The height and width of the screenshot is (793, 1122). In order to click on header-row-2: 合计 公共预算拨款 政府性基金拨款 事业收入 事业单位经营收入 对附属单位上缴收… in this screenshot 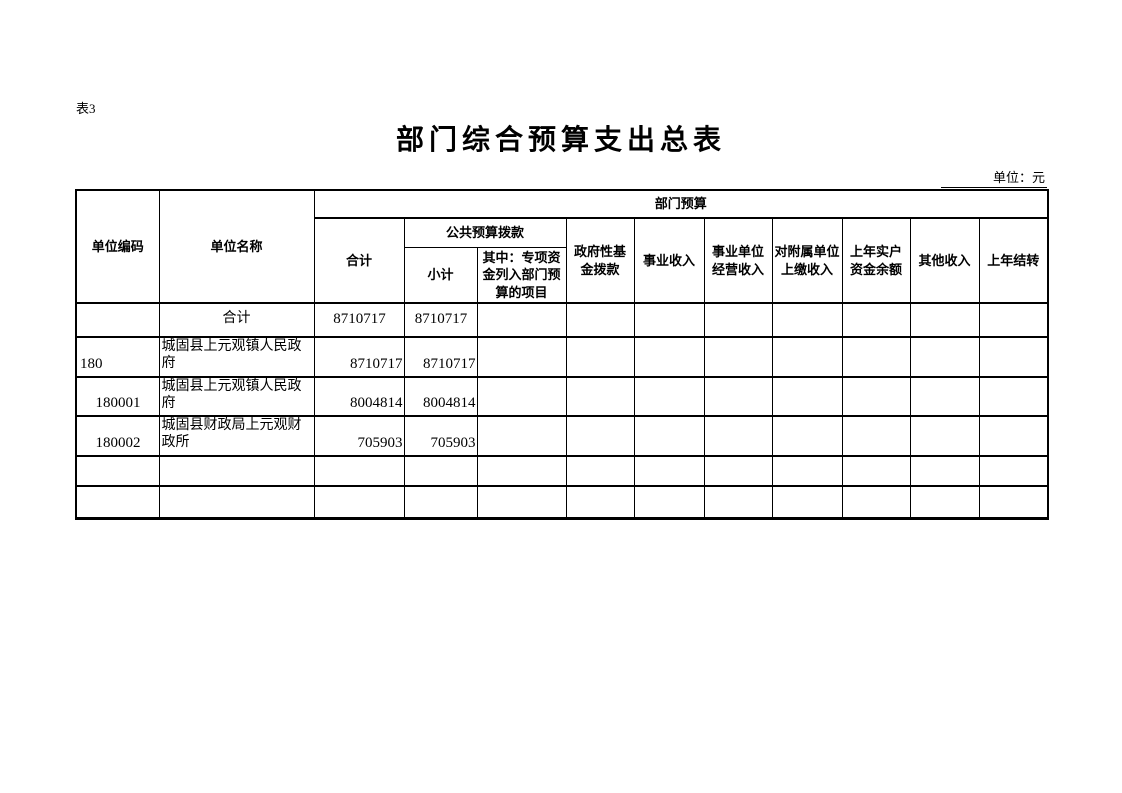, I will do `click(562, 260)`.